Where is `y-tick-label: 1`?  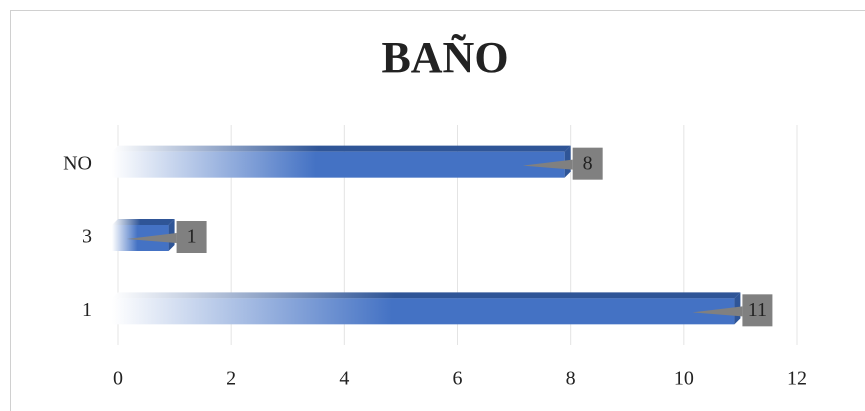
y-tick-label: 1 is located at coordinates (87, 310).